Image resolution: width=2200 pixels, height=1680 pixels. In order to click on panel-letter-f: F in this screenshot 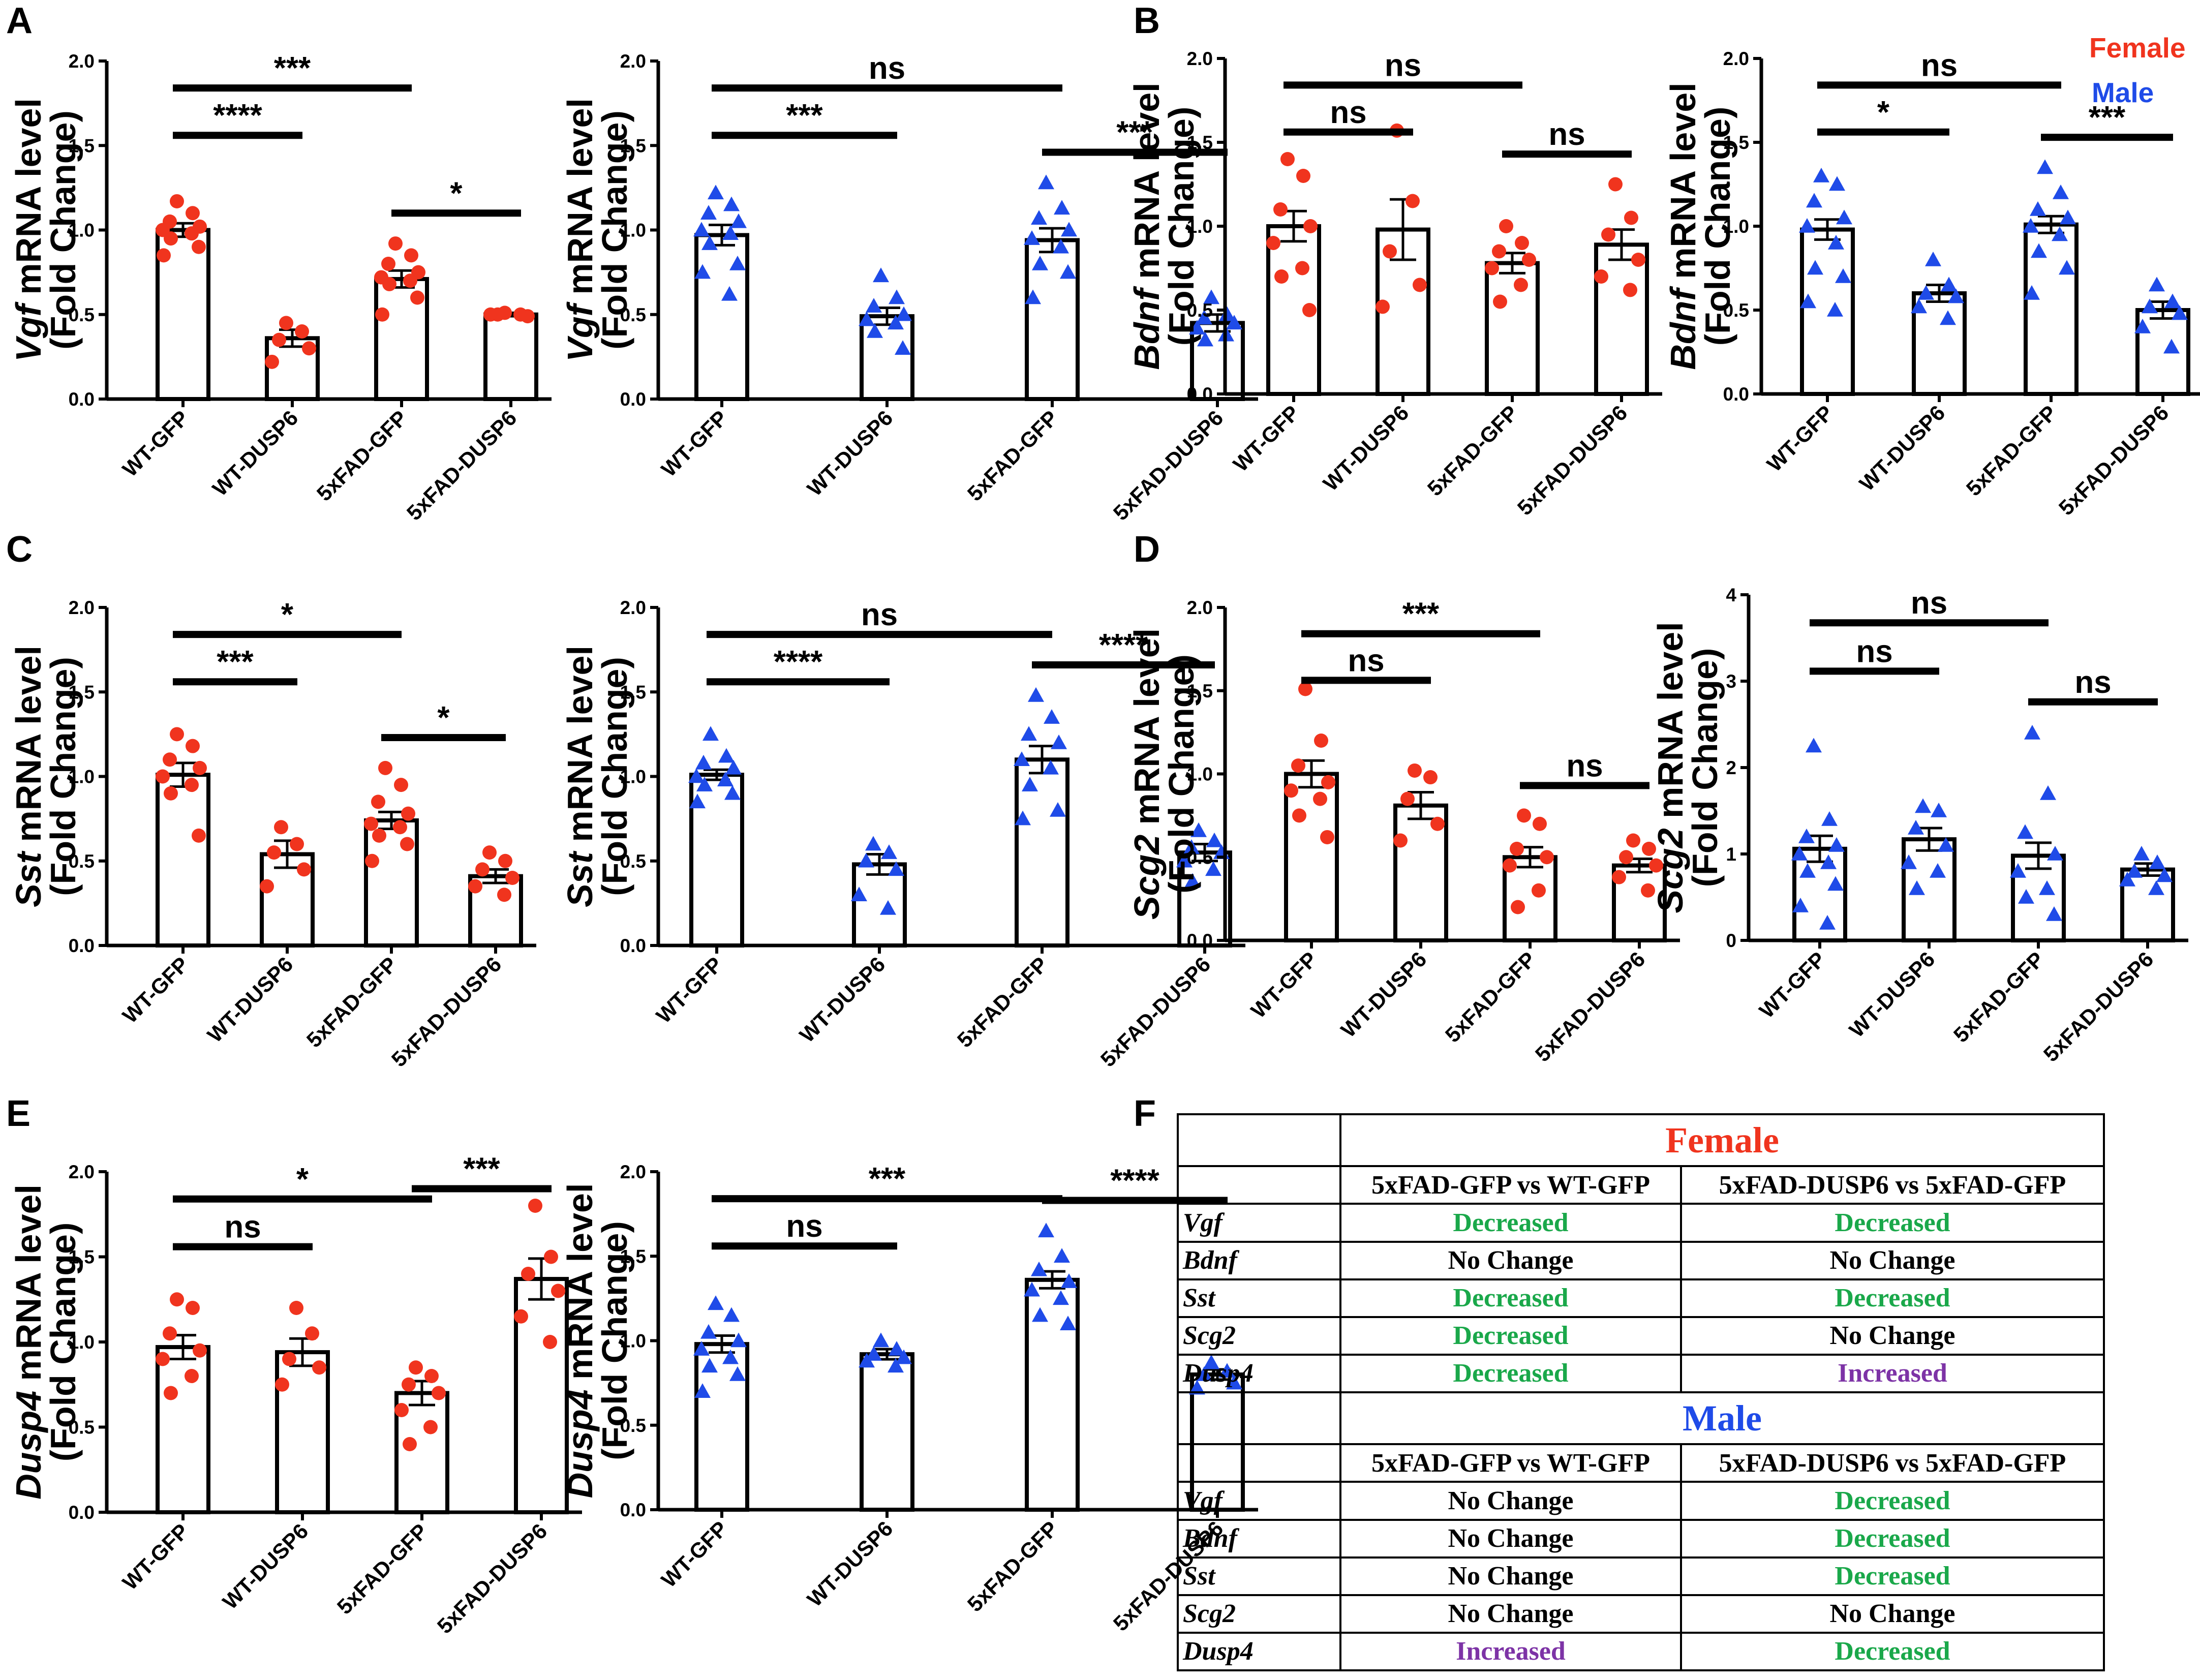, I will do `click(1145, 1113)`.